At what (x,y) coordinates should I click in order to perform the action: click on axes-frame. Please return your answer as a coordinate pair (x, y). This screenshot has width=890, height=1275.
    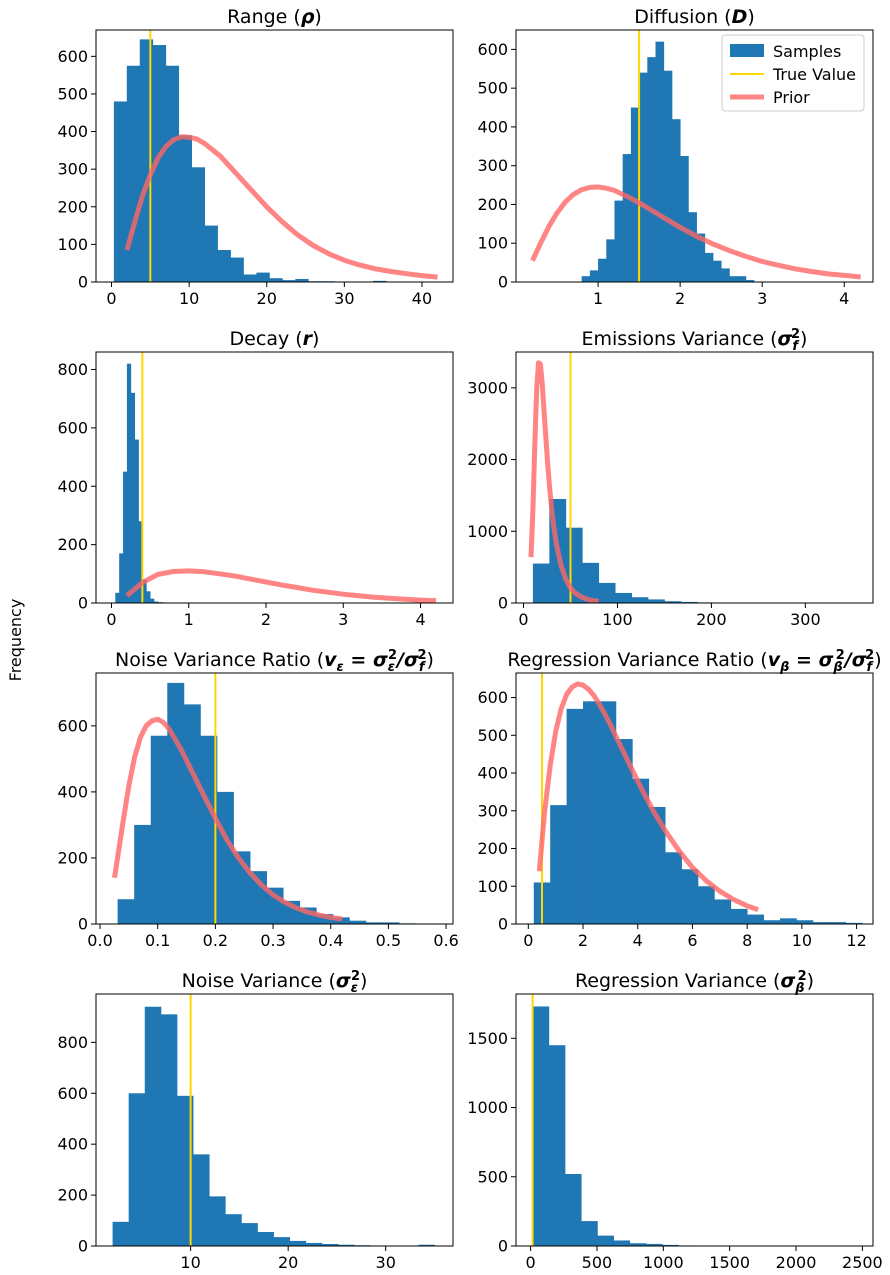
    Looking at the image, I should click on (694, 1120).